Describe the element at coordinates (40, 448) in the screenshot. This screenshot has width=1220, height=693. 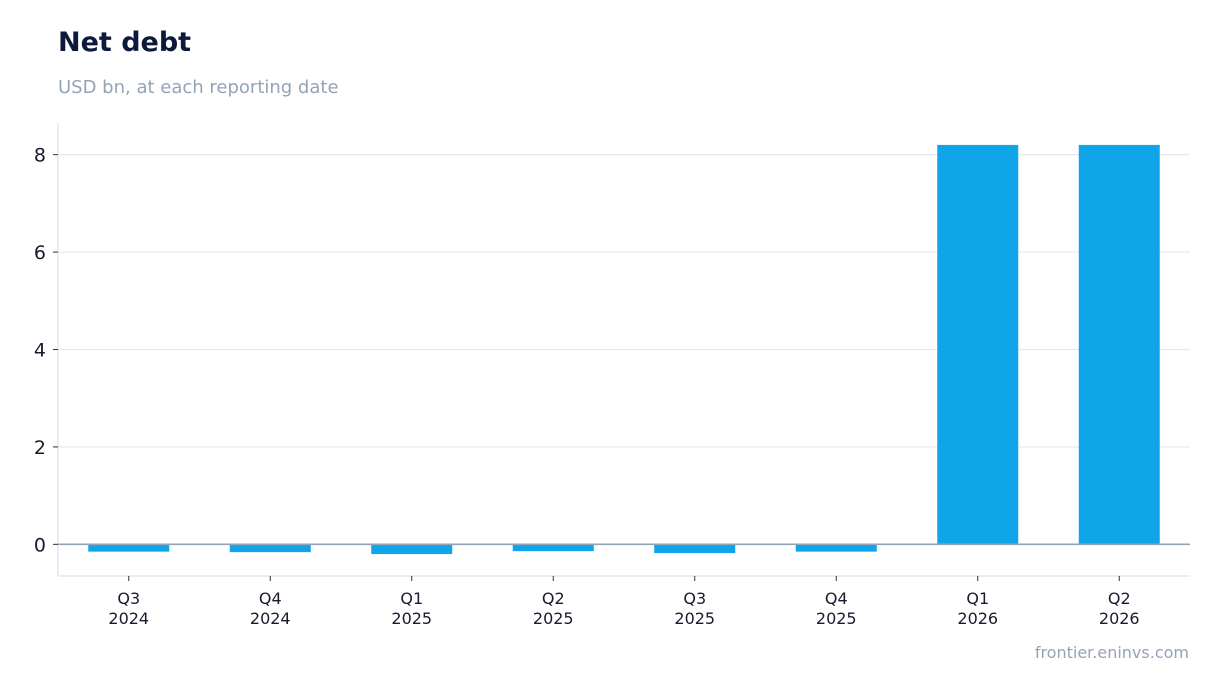
I see `y-tick-label: 2` at that location.